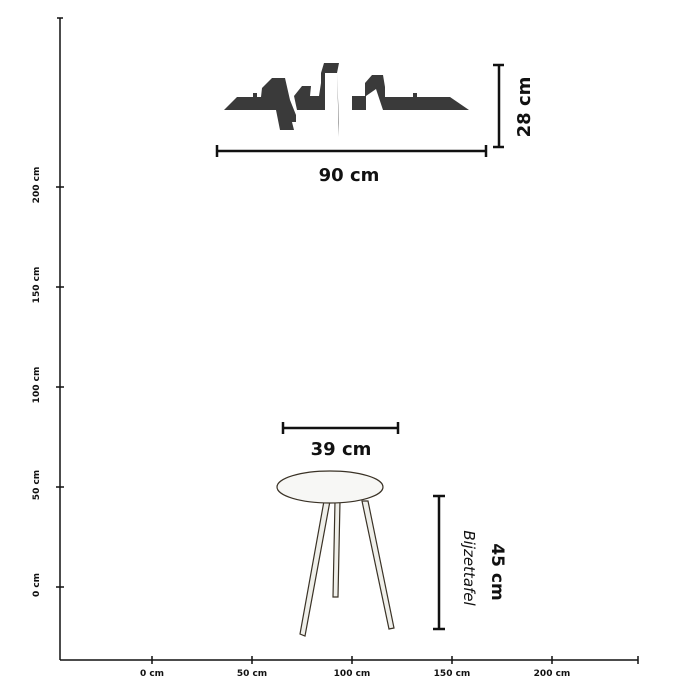  I want to click on table-name-label: Bijzettafel, so click(469, 568).